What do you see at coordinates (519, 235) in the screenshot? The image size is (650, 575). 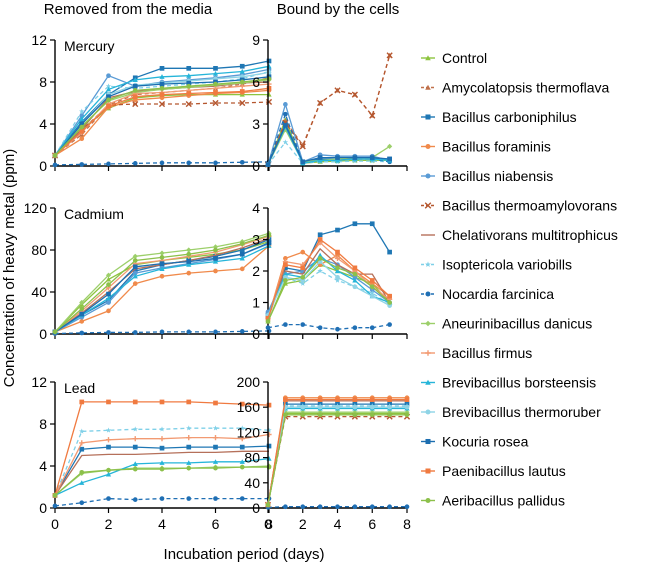 I see `legend-item-chelativorans-multitrophicus: Chelativorans multitrophicus` at bounding box center [519, 235].